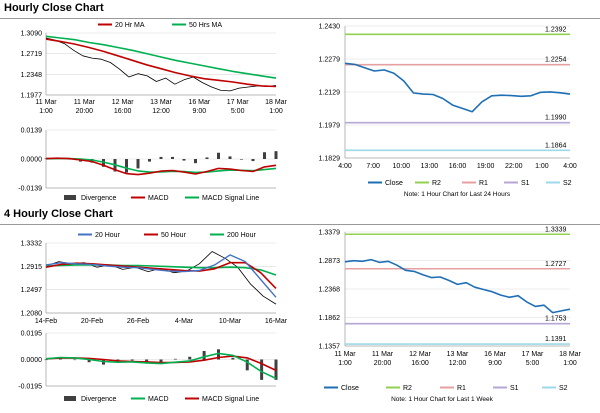 Image resolution: width=600 pixels, height=413 pixels. What do you see at coordinates (241, 235) in the screenshot?
I see `fourhourly-legend-200h-label: 200 Hour` at bounding box center [241, 235].